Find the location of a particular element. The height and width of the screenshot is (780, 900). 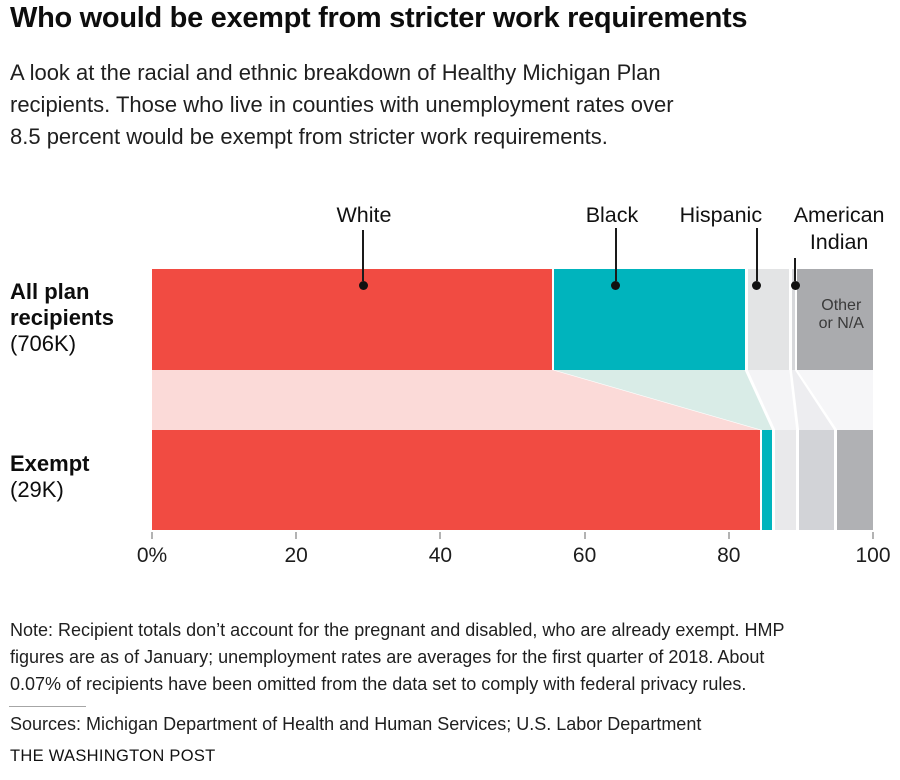

bar-all-plan-recipients-segment-other-or-n-a is located at coordinates (835, 319).